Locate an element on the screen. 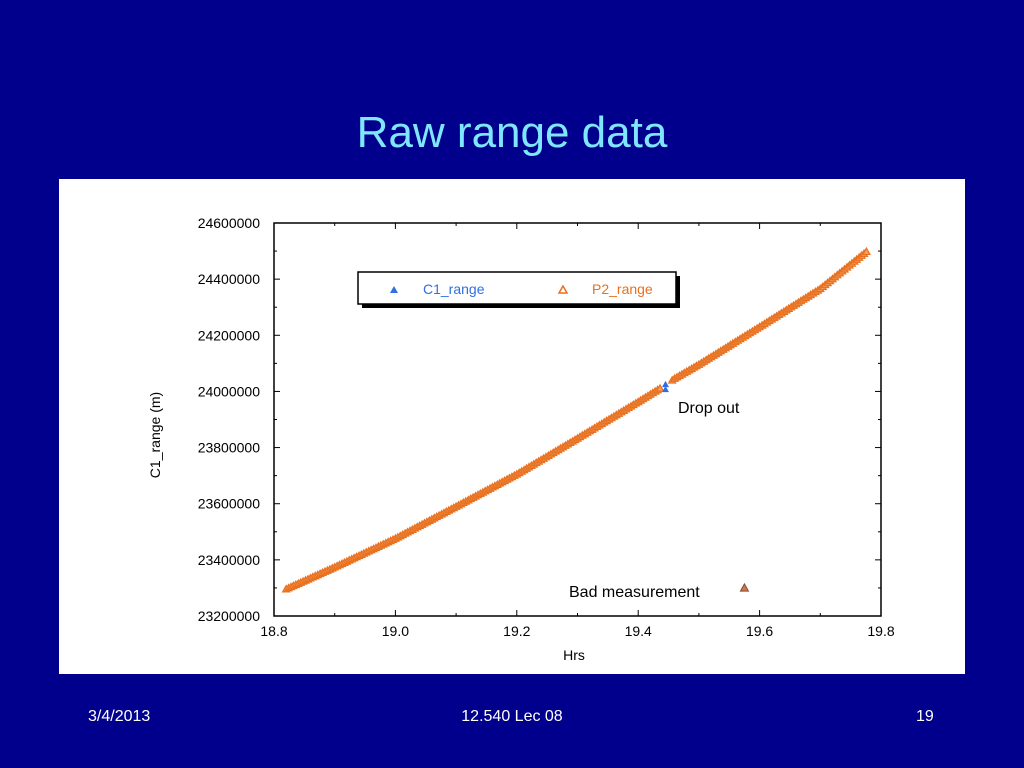  bad-measurement-point is located at coordinates (744, 587).